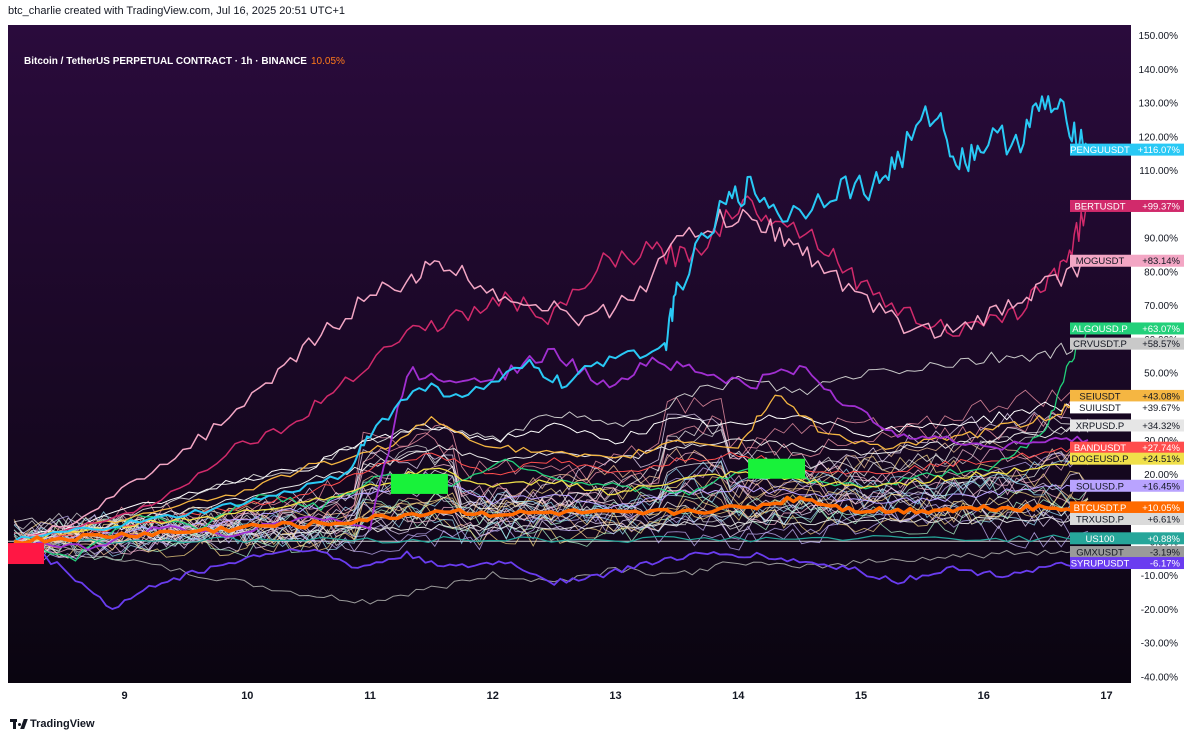 This screenshot has height=739, width=1200. Describe the element at coordinates (1159, 677) in the screenshot. I see `y-tick-label: -40.00%` at that location.